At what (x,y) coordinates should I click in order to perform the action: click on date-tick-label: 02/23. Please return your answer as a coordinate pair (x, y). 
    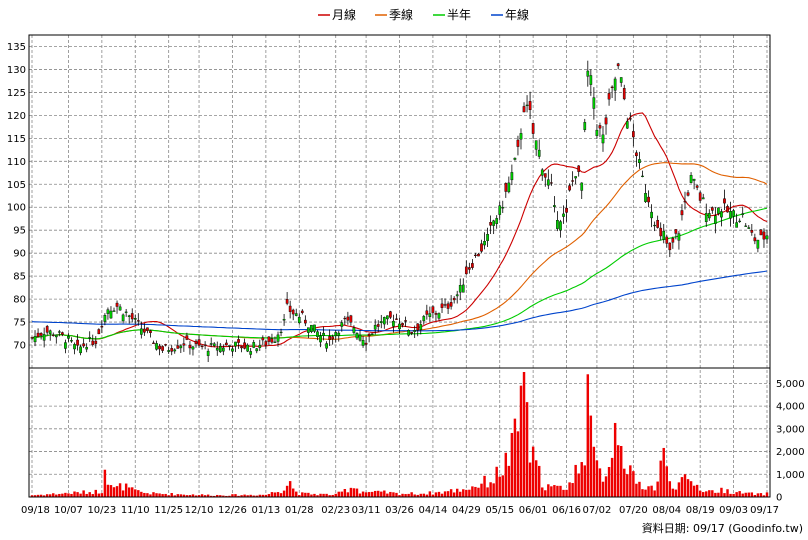
    Looking at the image, I should click on (335, 510).